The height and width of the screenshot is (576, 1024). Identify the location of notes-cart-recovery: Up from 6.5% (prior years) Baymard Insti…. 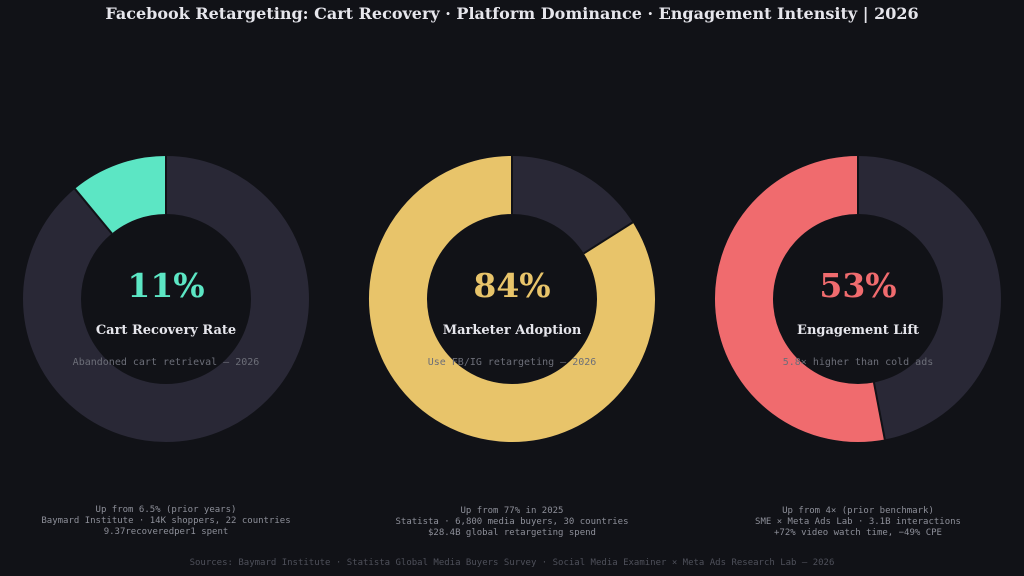
(166, 521).